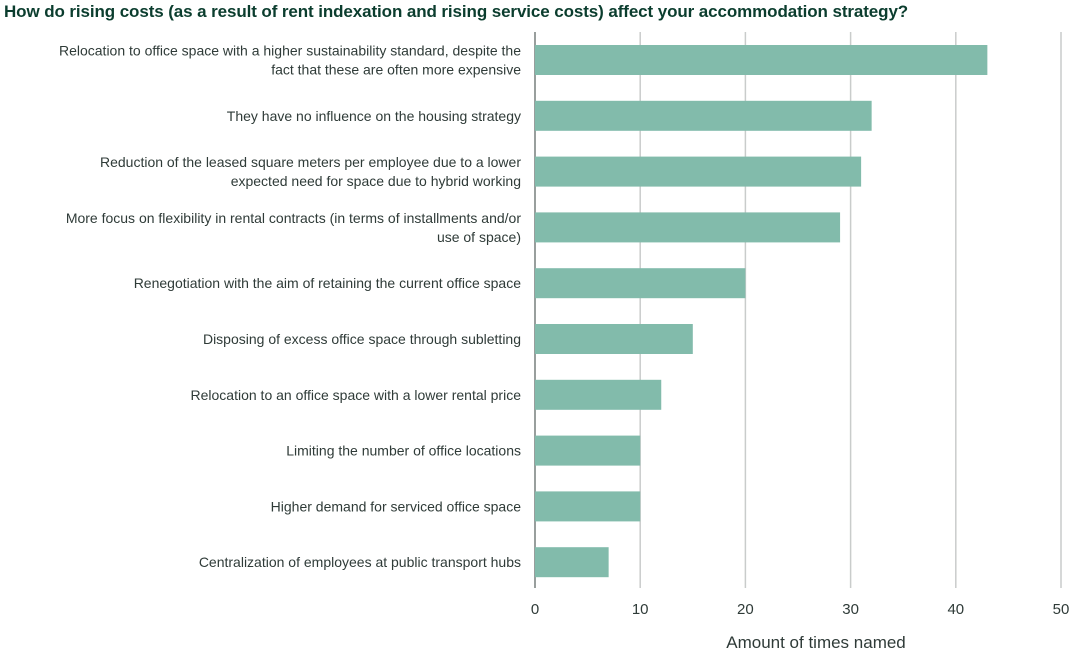  I want to click on x-tick-label: 10, so click(640, 609).